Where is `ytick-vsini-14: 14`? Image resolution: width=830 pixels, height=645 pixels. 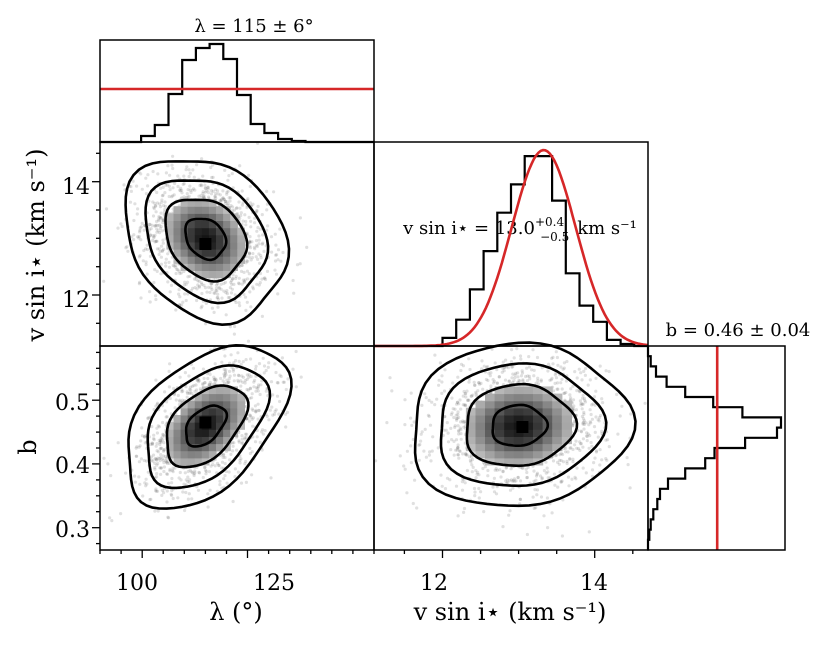
ytick-vsini-14: 14 is located at coordinates (76, 187).